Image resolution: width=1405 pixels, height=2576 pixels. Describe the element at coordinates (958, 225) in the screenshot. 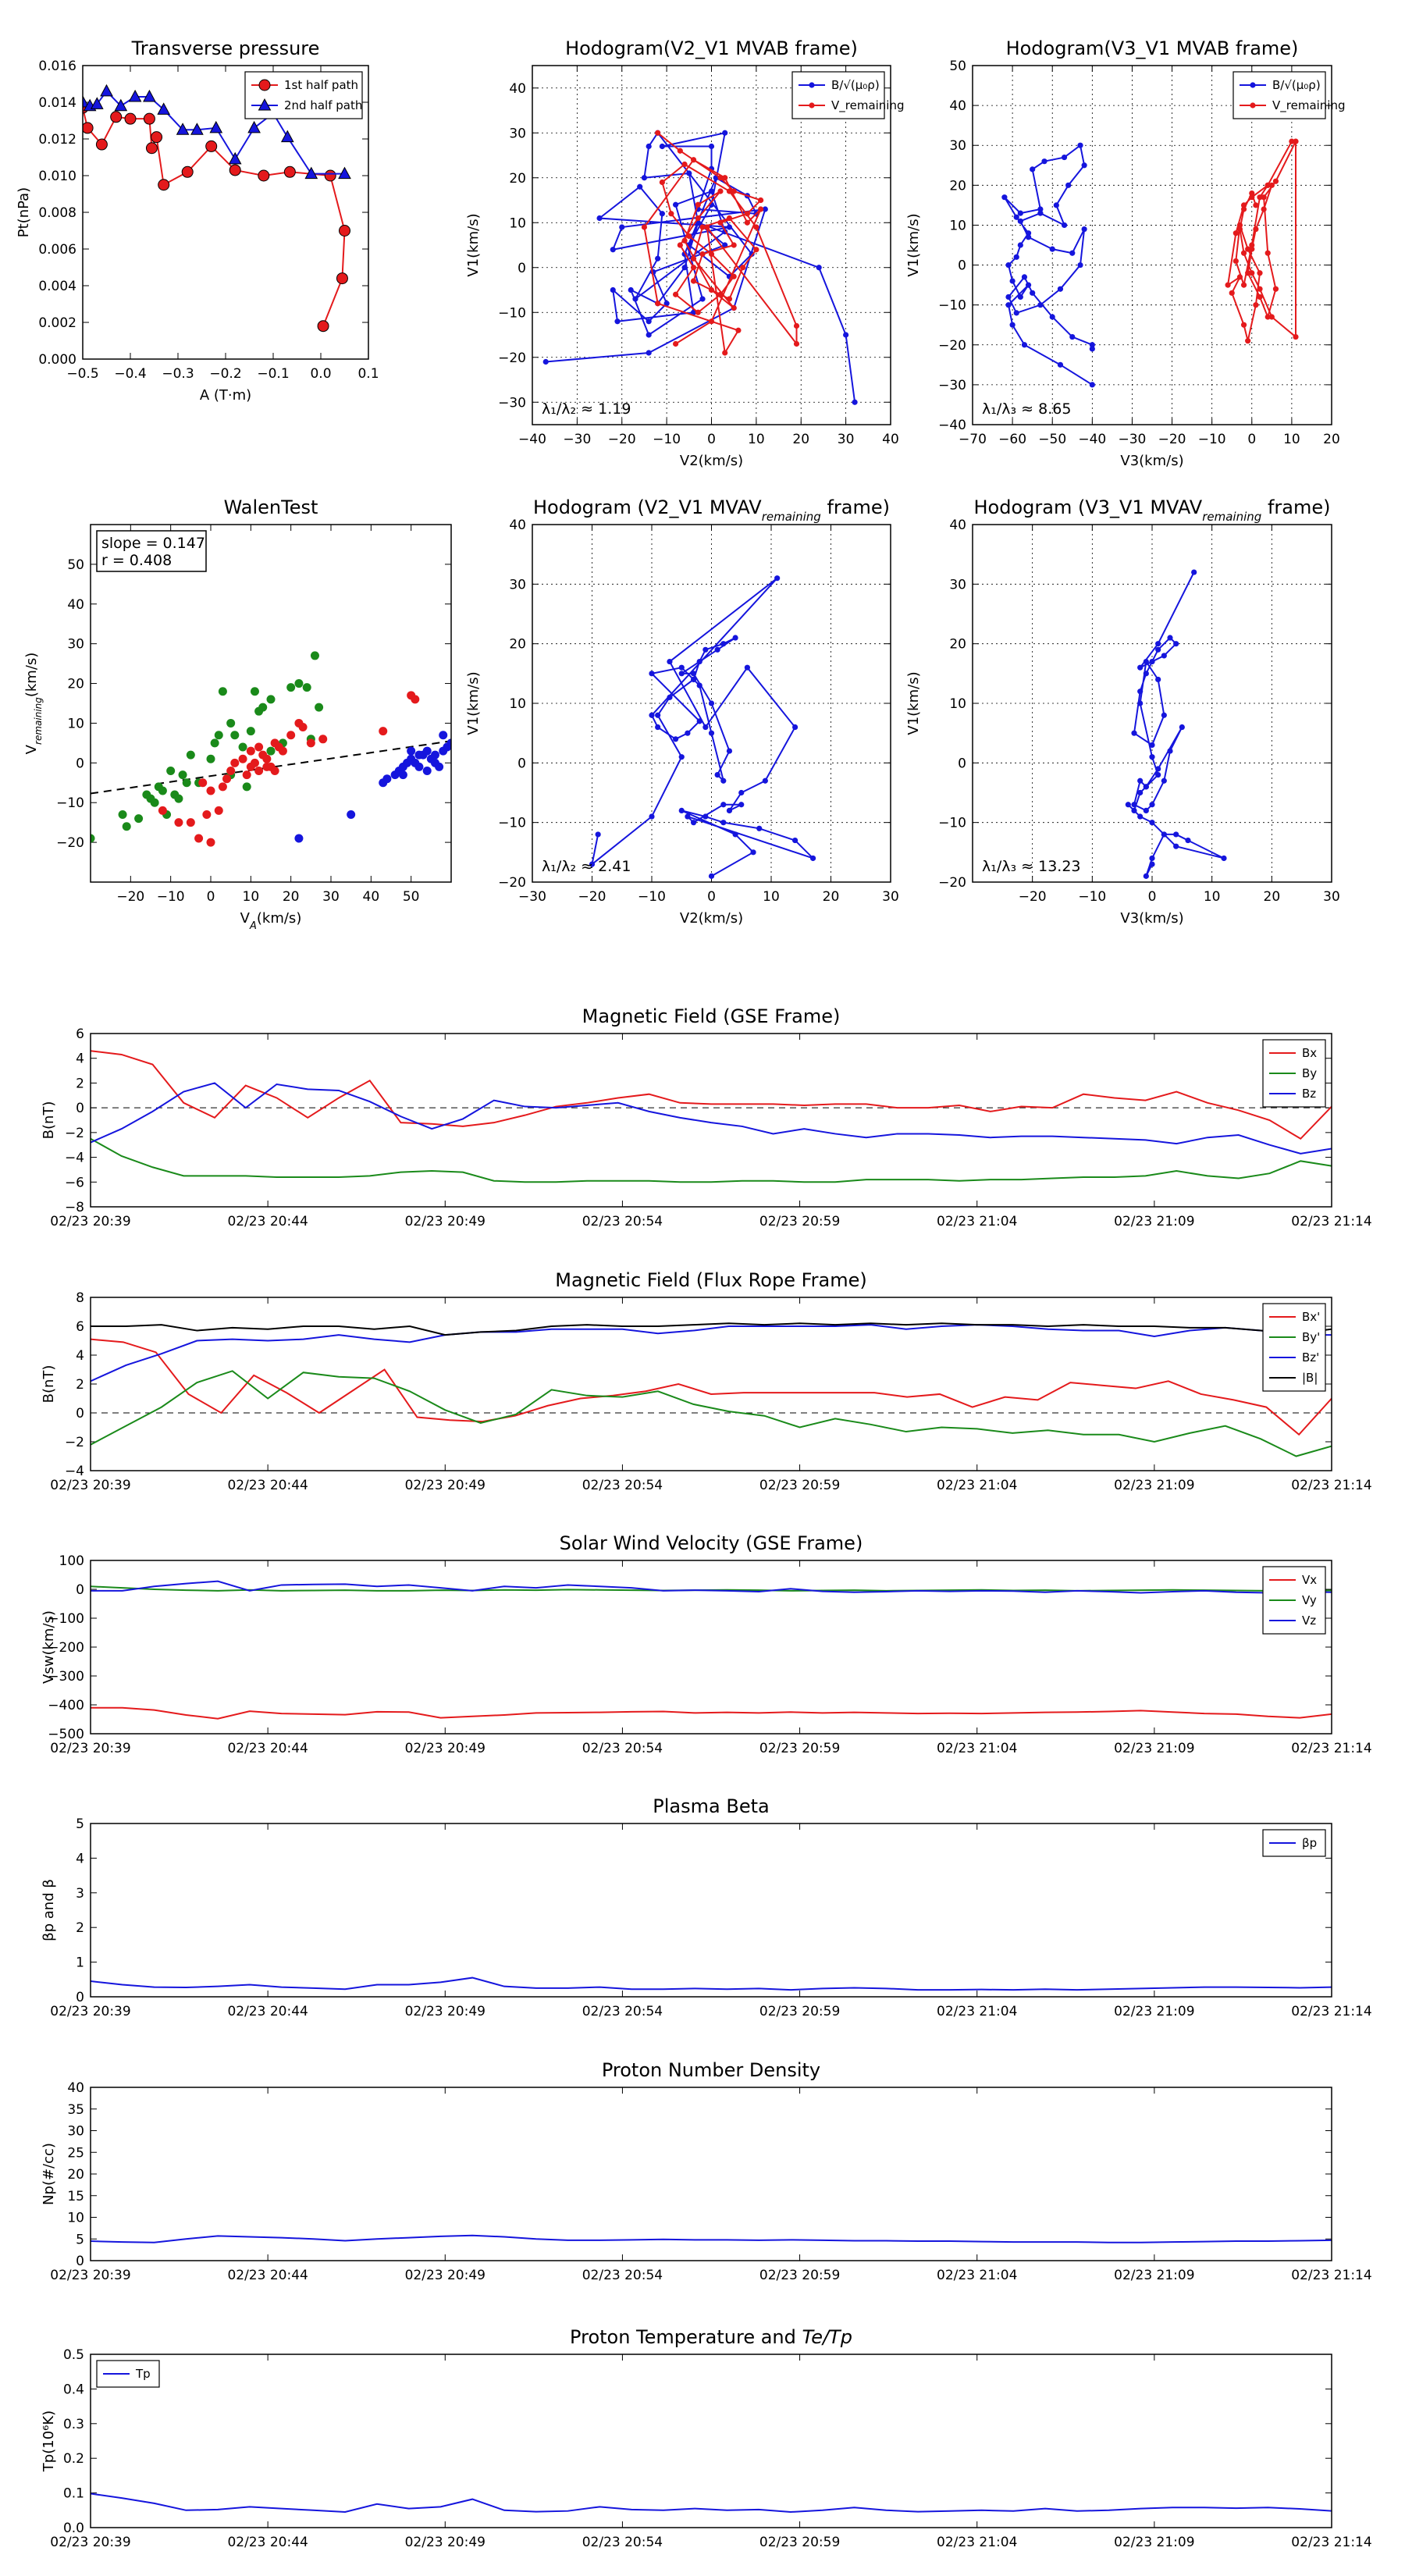

I see `y-tick-label: 10` at that location.